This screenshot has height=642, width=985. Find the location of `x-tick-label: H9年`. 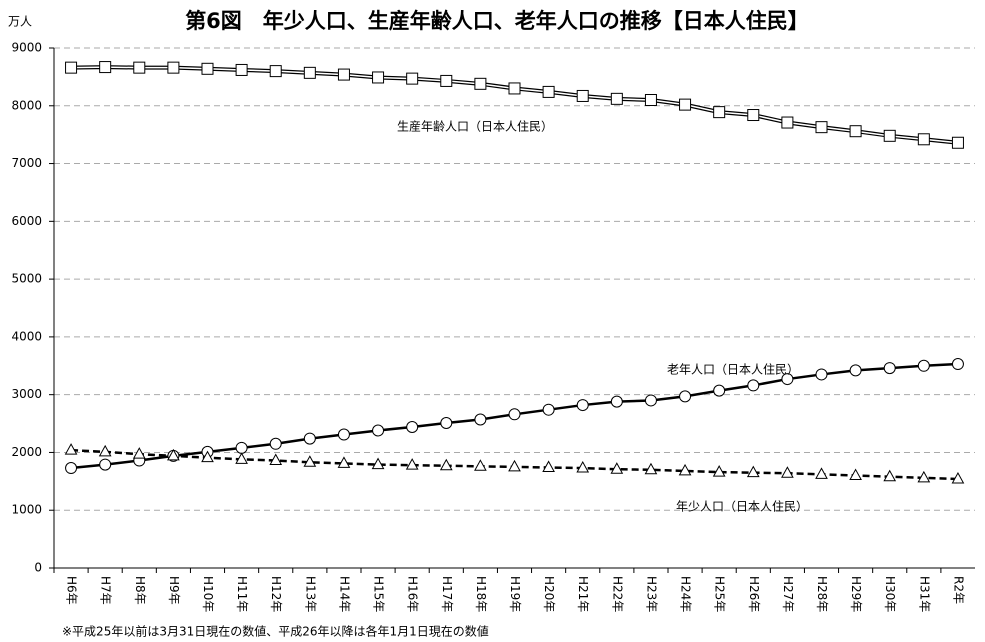

x-tick-label: H9年 is located at coordinates (174, 590).